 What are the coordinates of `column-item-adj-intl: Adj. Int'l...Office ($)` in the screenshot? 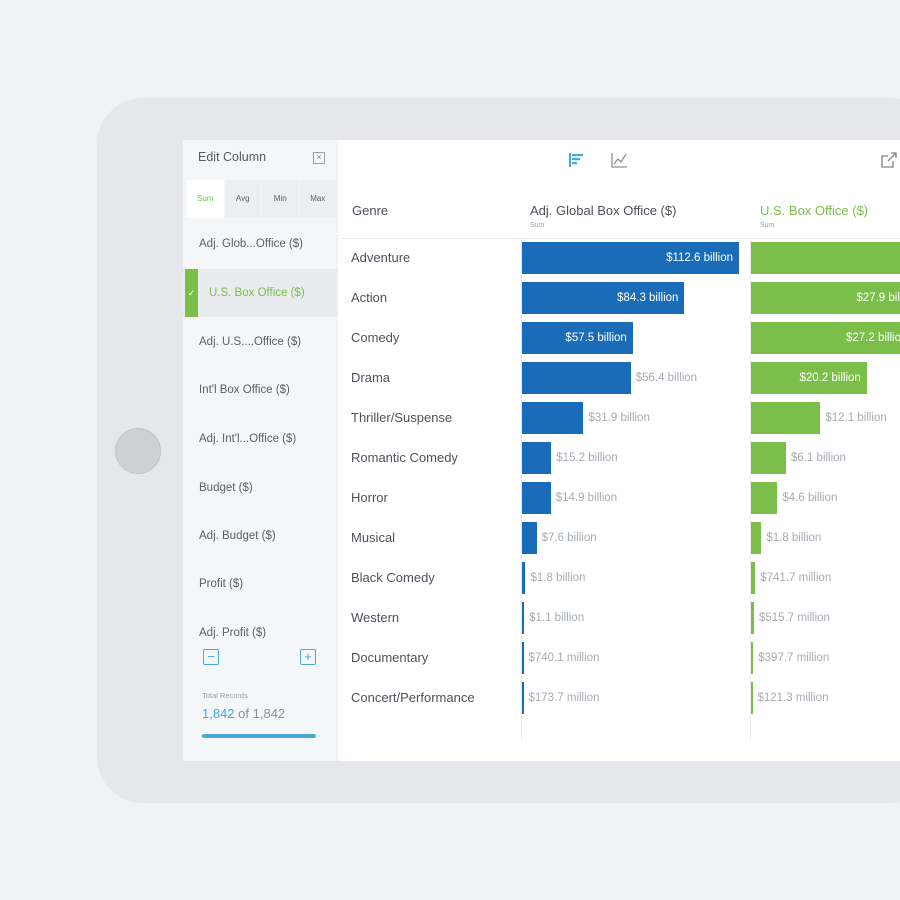 It's located at (260, 439).